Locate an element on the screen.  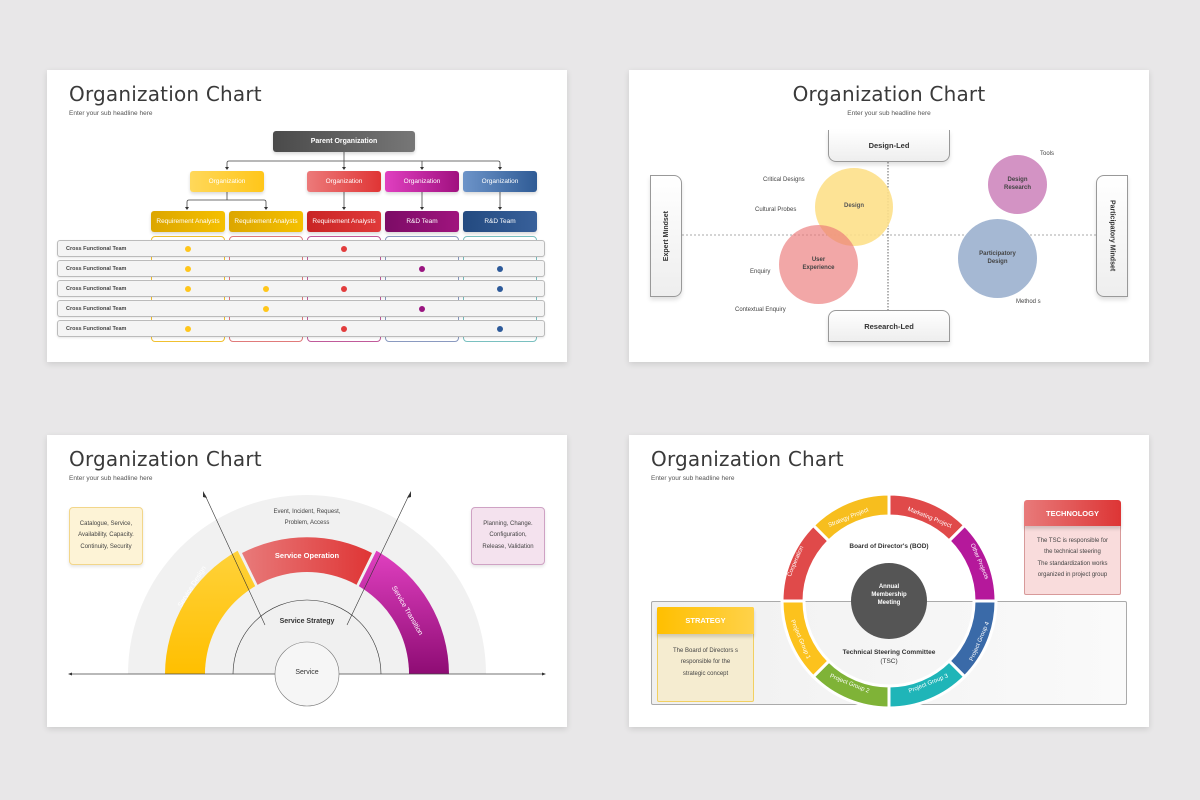
expert-mindset-box: Expert Mindset is located at coordinates (666, 236).